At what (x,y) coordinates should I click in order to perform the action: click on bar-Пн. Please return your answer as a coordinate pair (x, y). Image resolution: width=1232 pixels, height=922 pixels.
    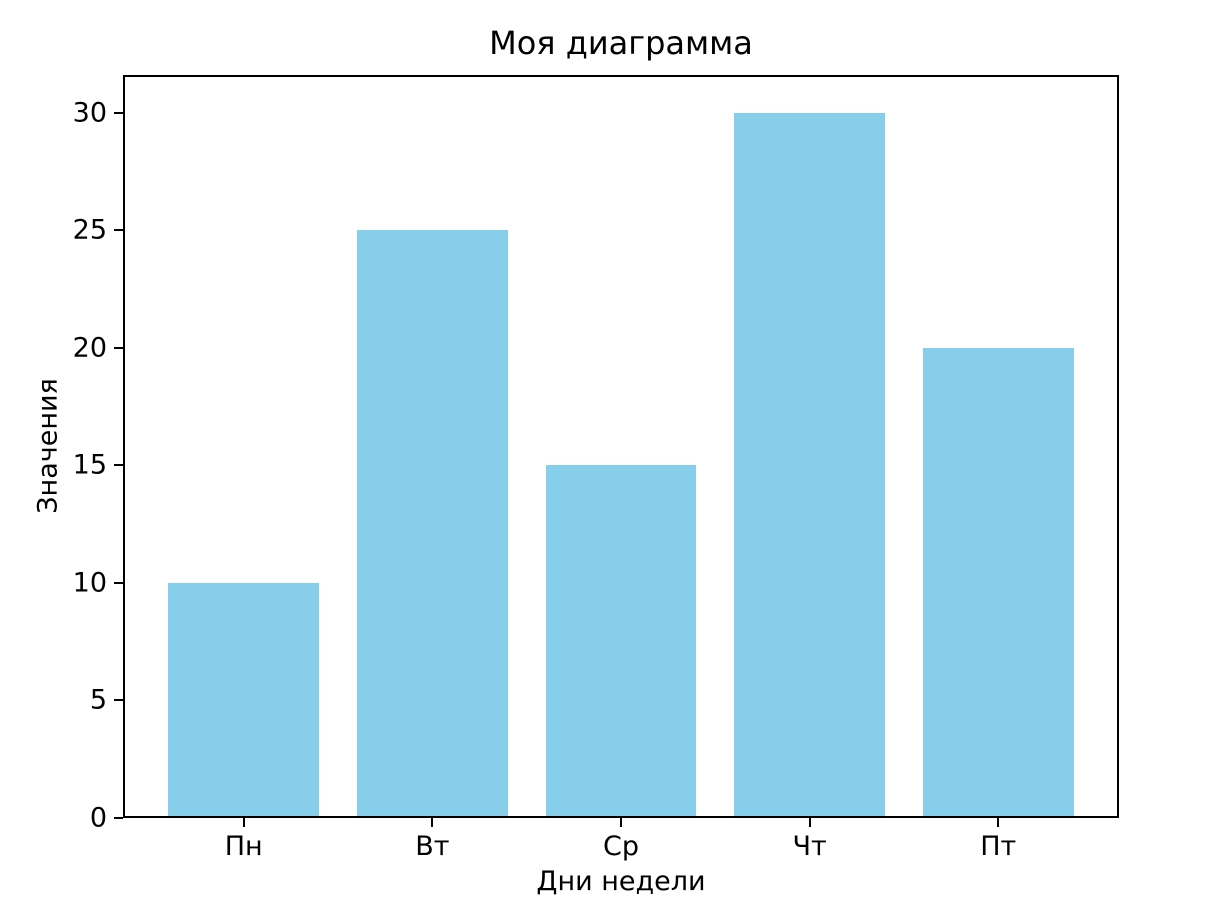
    Looking at the image, I should click on (244, 700).